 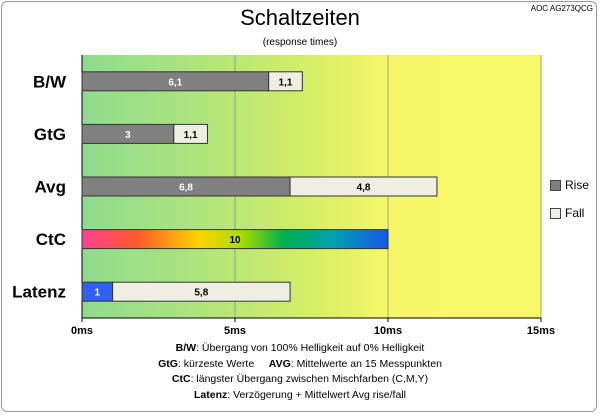 I want to click on x-tick-label-10: 10ms, so click(x=388, y=331).